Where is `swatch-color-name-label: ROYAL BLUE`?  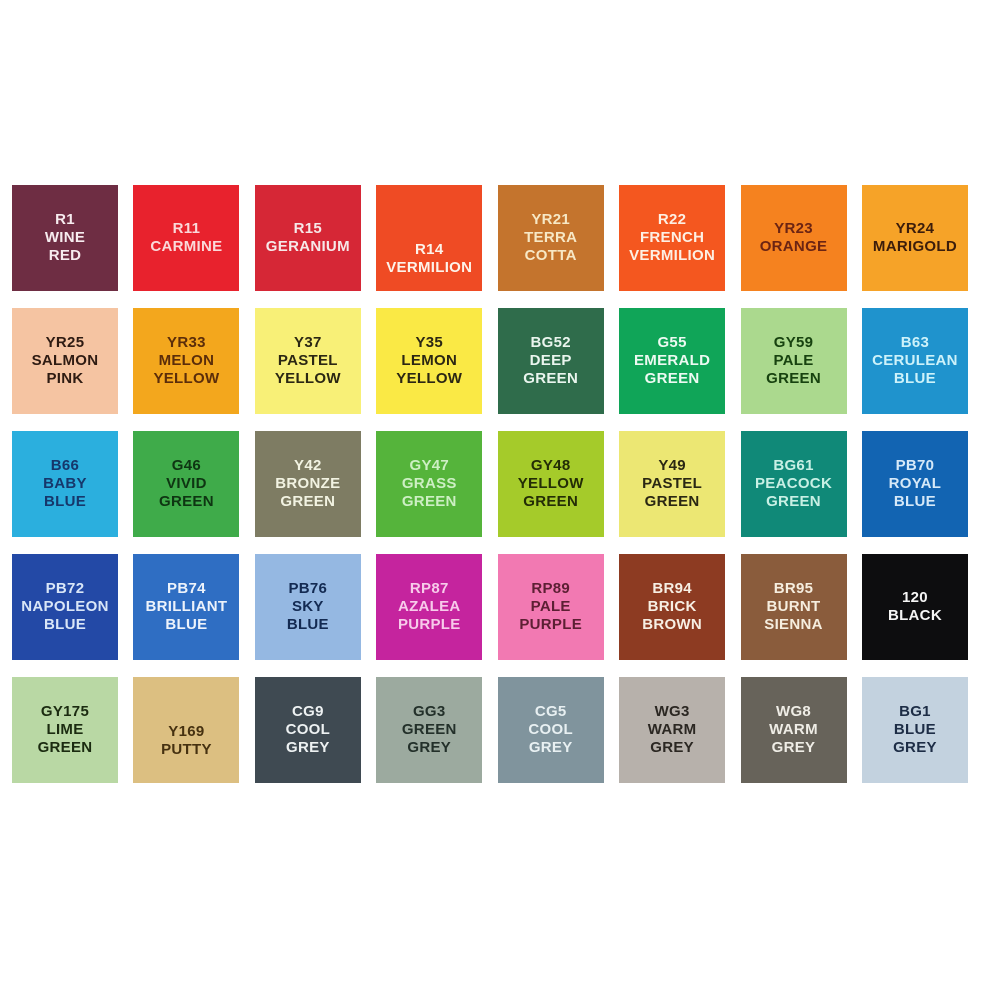
swatch-color-name-label: ROYAL BLUE is located at coordinates (915, 492).